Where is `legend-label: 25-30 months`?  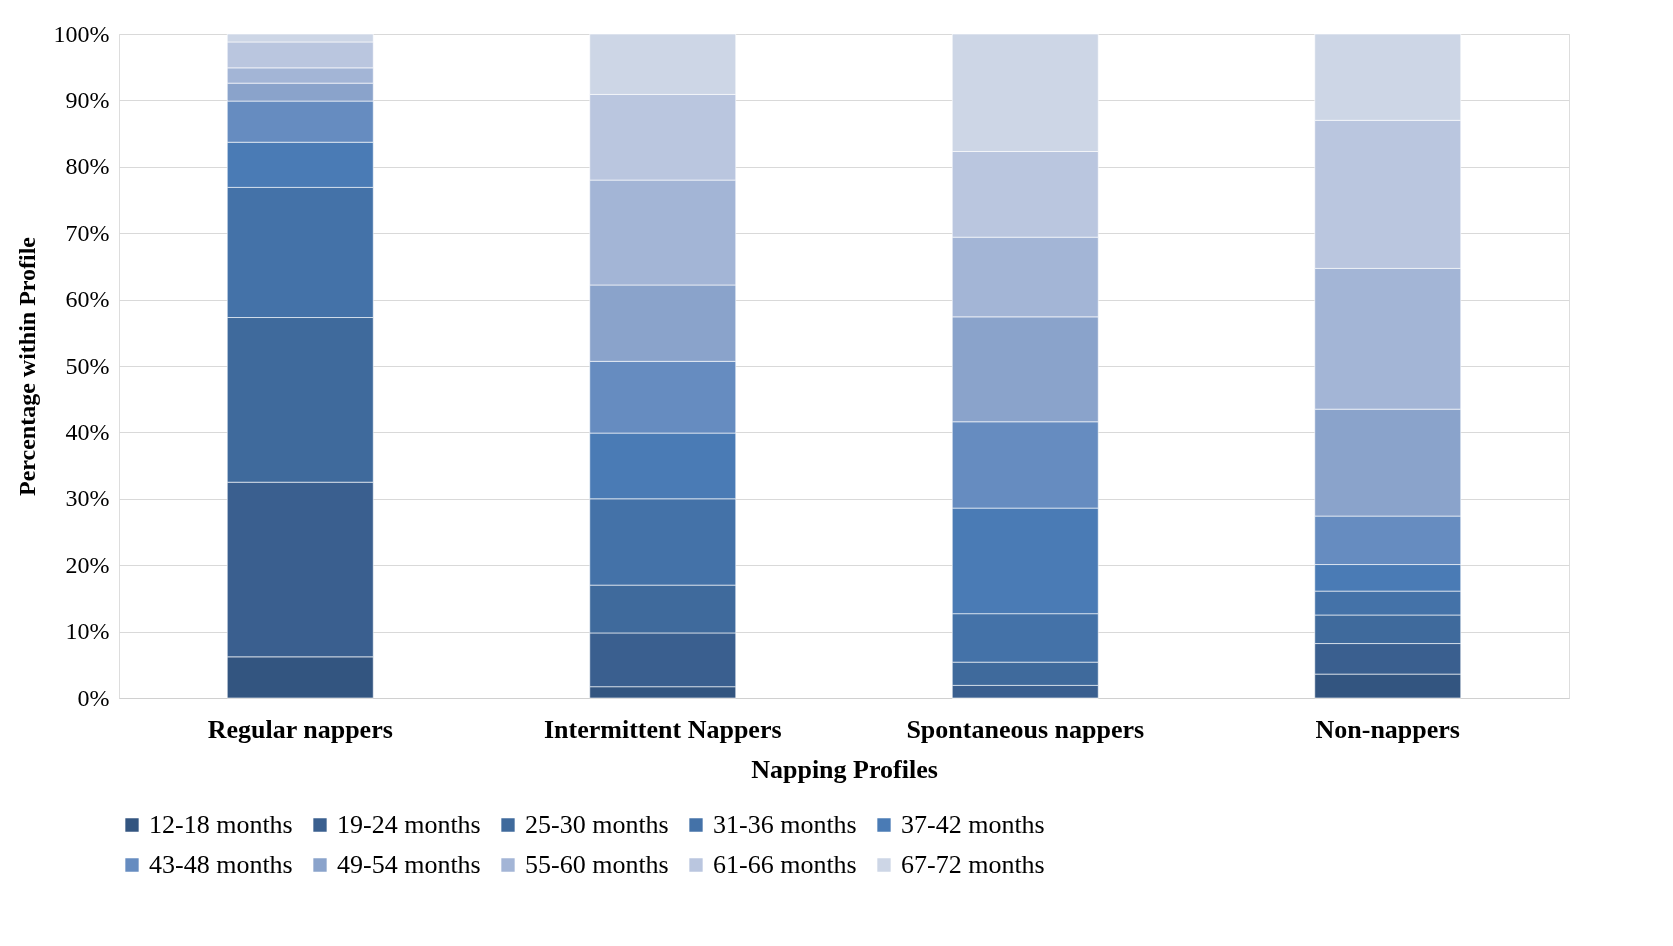
legend-label: 25-30 months is located at coordinates (597, 824).